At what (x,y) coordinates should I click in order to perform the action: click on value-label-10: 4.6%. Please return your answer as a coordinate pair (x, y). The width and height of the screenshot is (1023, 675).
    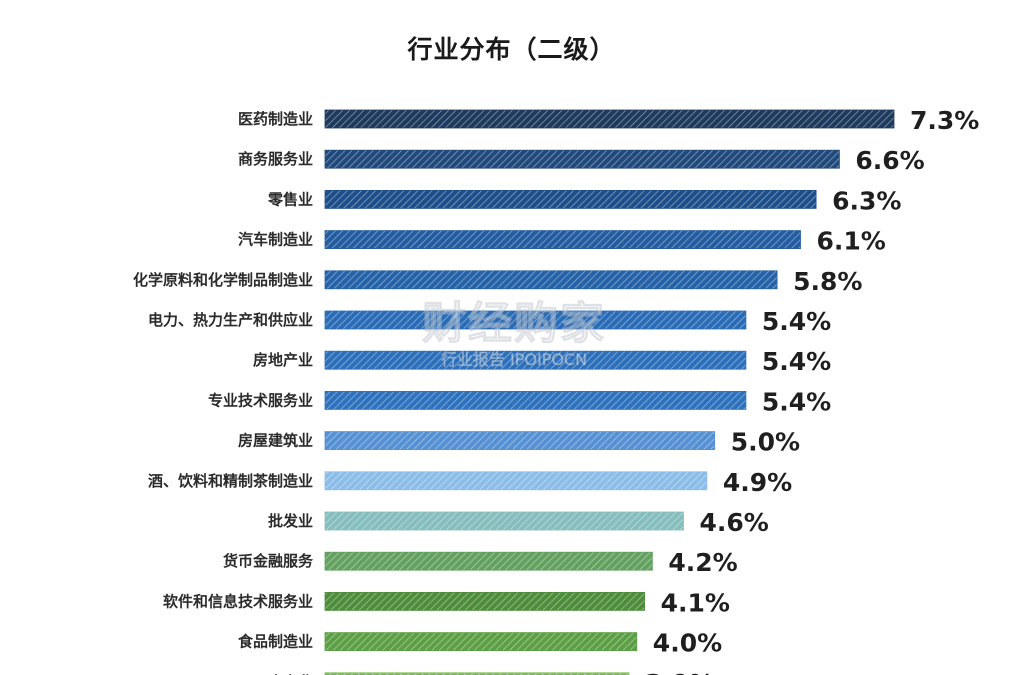
    Looking at the image, I should click on (734, 522).